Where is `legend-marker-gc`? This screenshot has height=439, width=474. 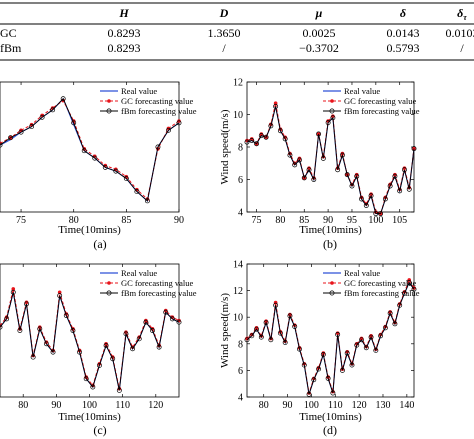 legend-marker-gc is located at coordinates (109, 101).